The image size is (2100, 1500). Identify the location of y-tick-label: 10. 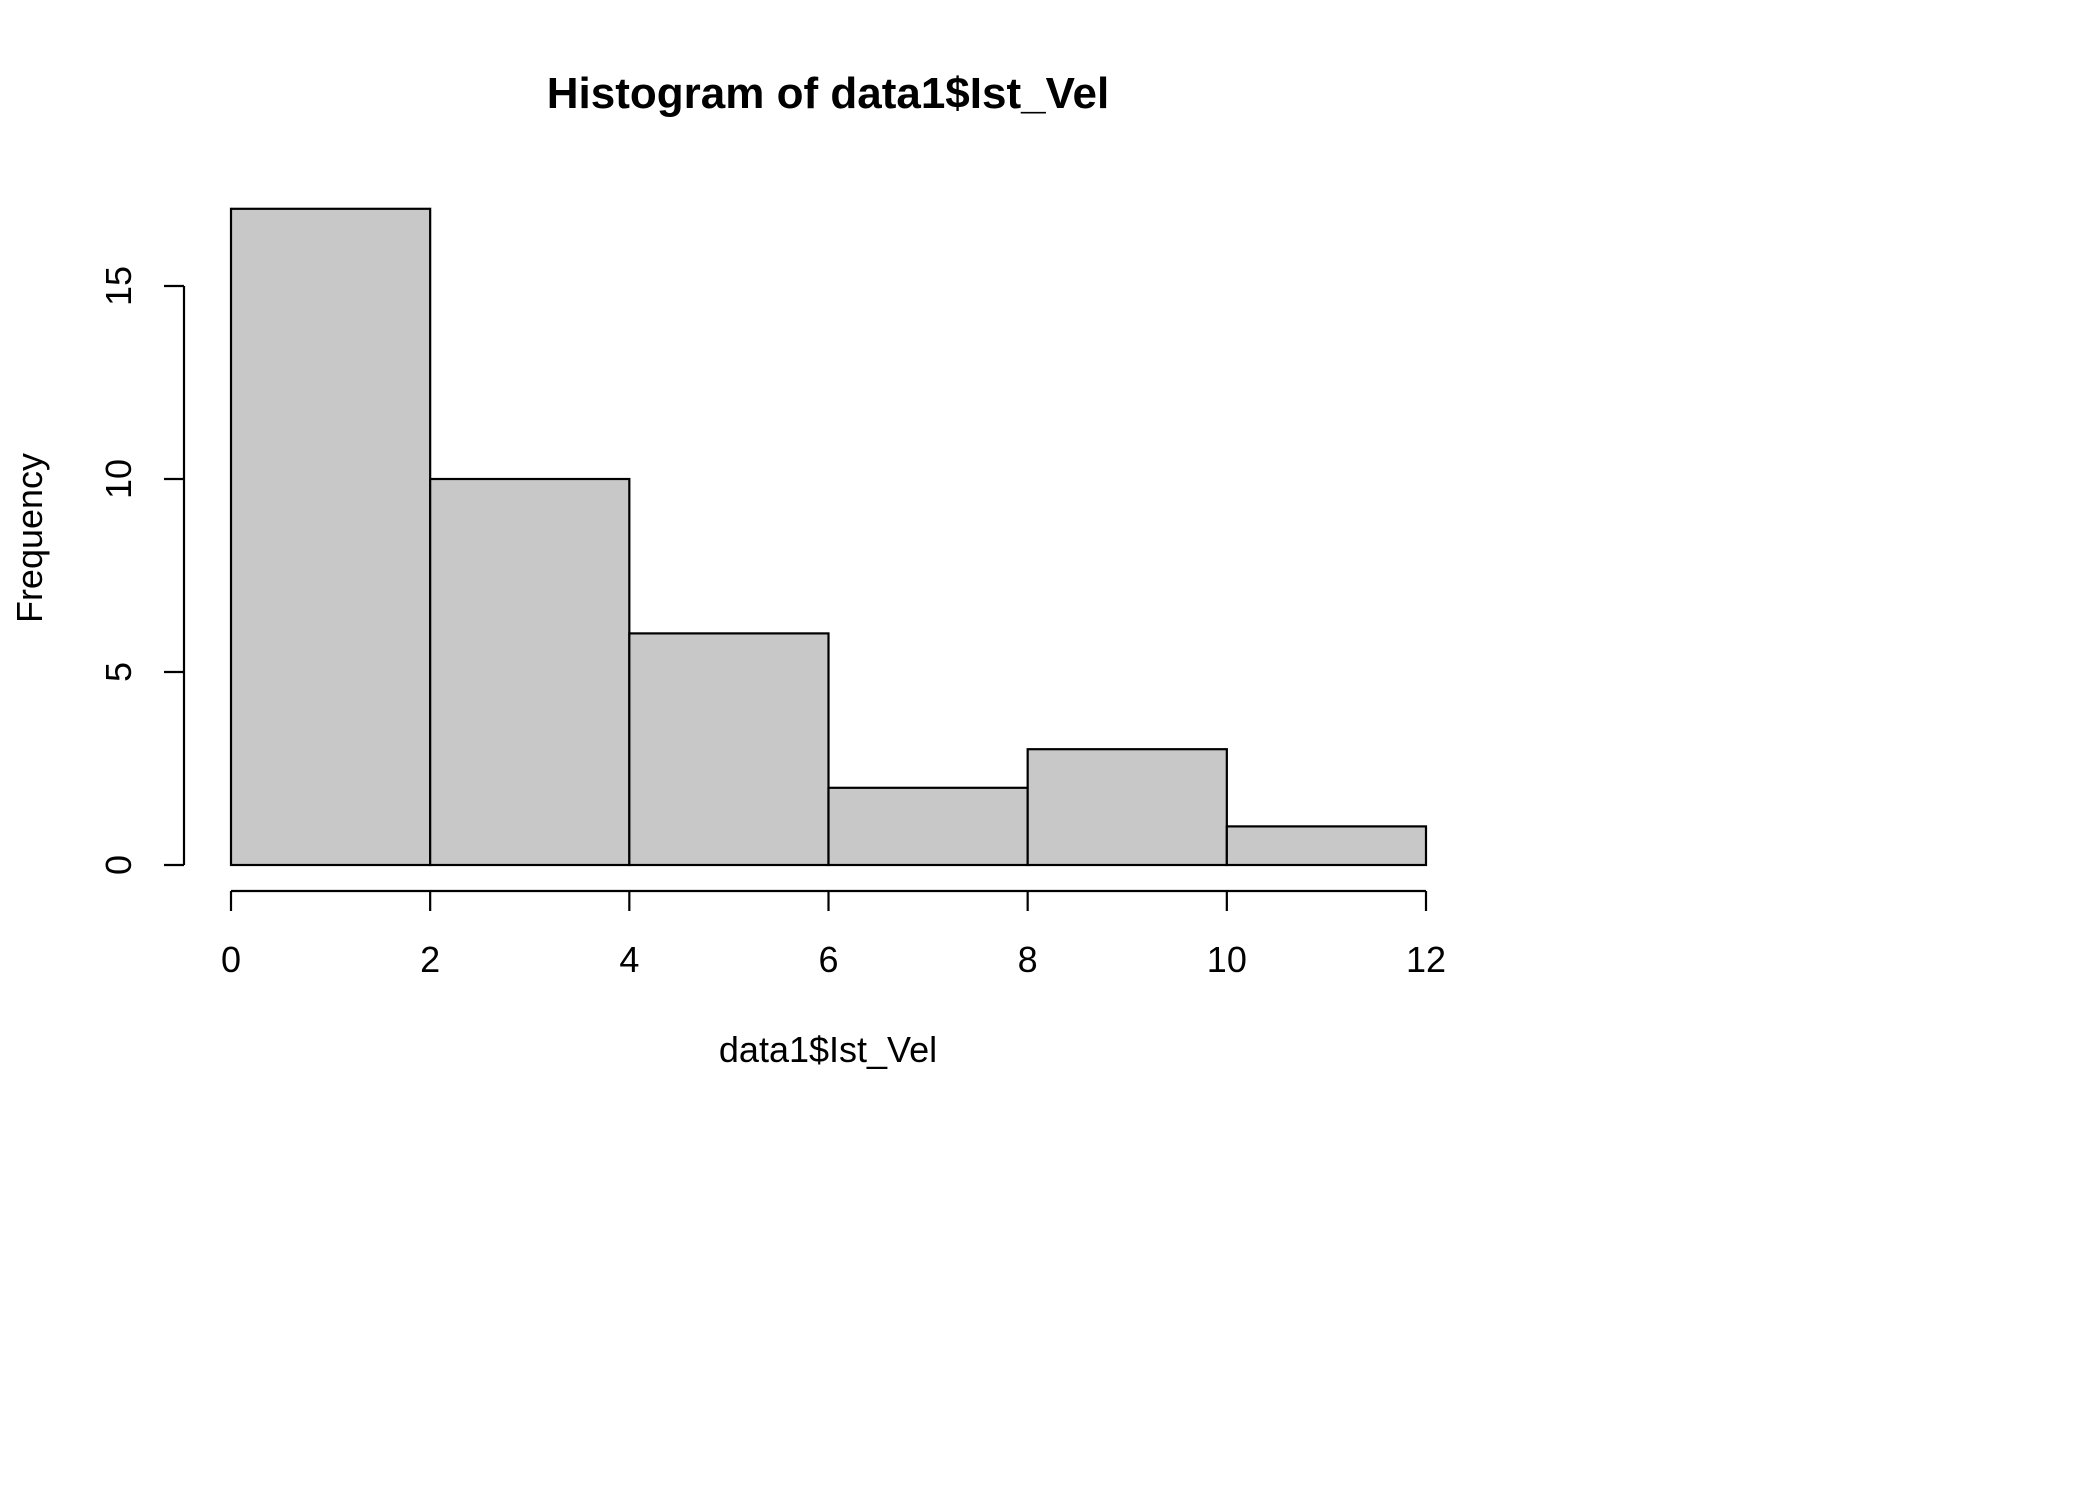
(118, 479).